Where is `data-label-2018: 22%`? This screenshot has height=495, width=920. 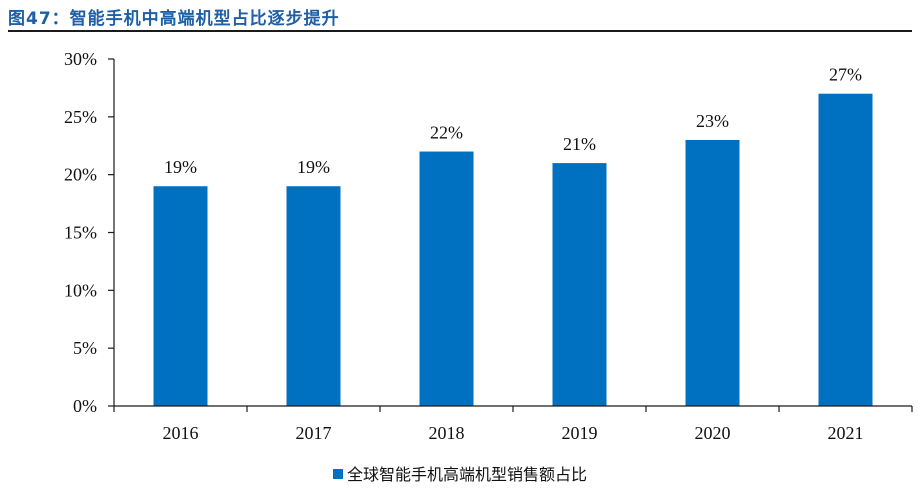
data-label-2018: 22% is located at coordinates (446, 133).